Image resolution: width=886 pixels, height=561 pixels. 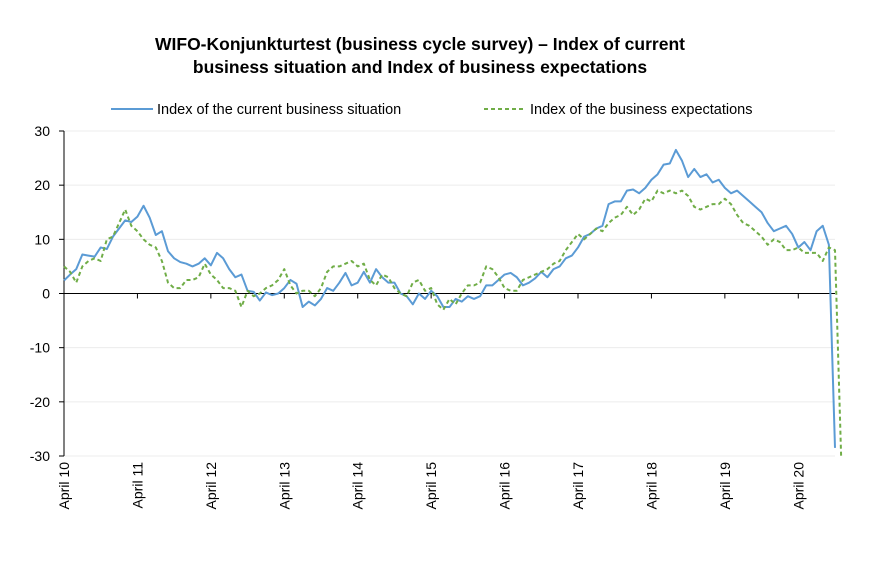 What do you see at coordinates (505, 486) in the screenshot?
I see `x-tick-label: April 16` at bounding box center [505, 486].